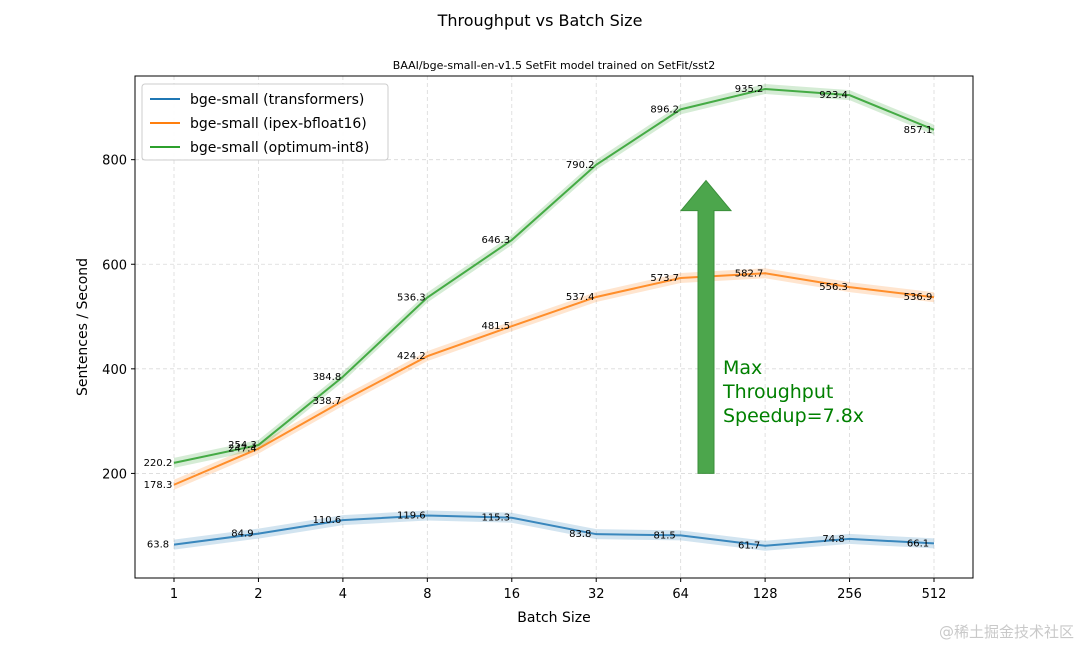 The height and width of the screenshot is (648, 1080). Describe the element at coordinates (411, 298) in the screenshot. I see `data-label: 536.3` at that location.